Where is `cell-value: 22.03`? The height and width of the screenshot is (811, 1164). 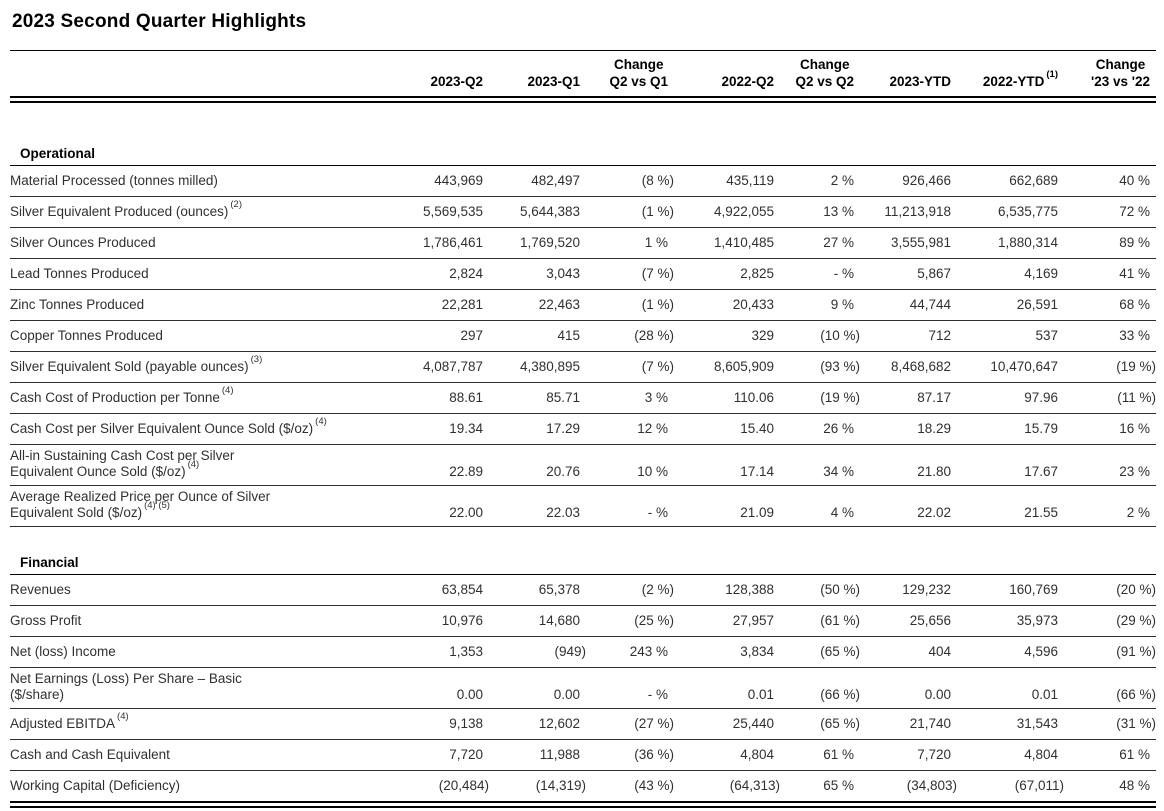 cell-value: 22.03 is located at coordinates (537, 506).